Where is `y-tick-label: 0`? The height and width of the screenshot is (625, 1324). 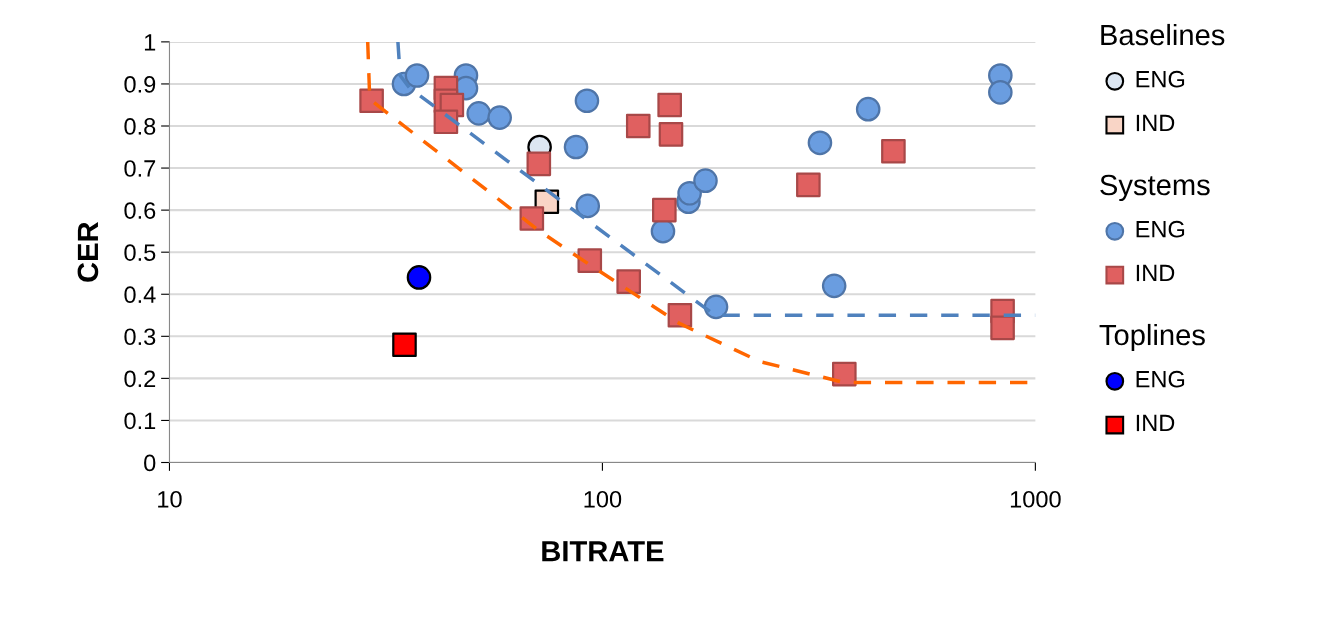
y-tick-label: 0 is located at coordinates (150, 463).